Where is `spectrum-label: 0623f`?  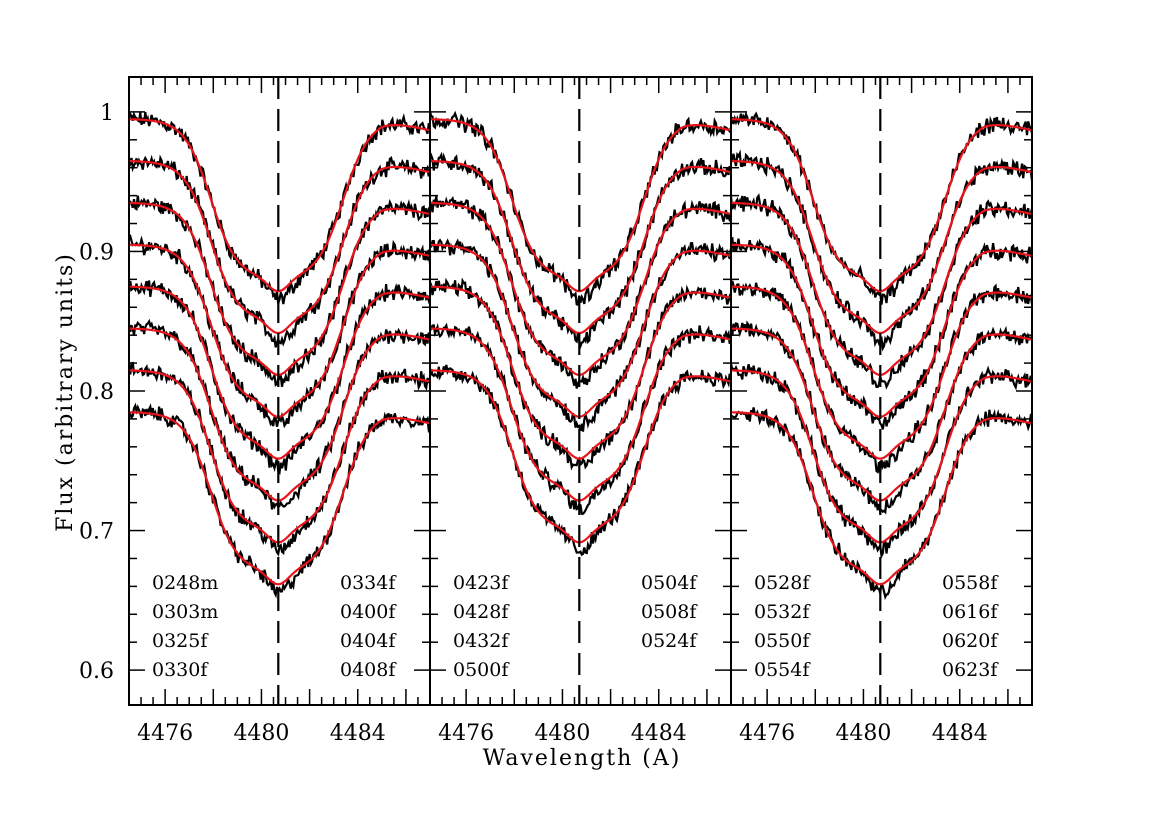 spectrum-label: 0623f is located at coordinates (970, 670).